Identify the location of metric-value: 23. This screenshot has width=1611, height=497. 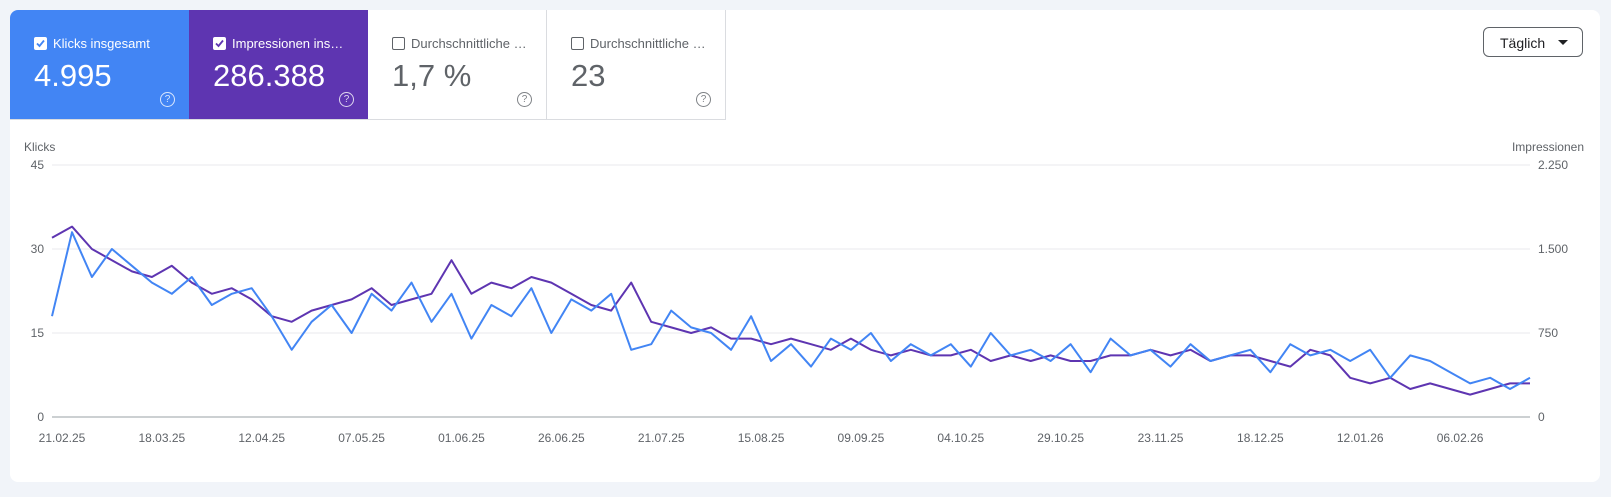
(588, 75).